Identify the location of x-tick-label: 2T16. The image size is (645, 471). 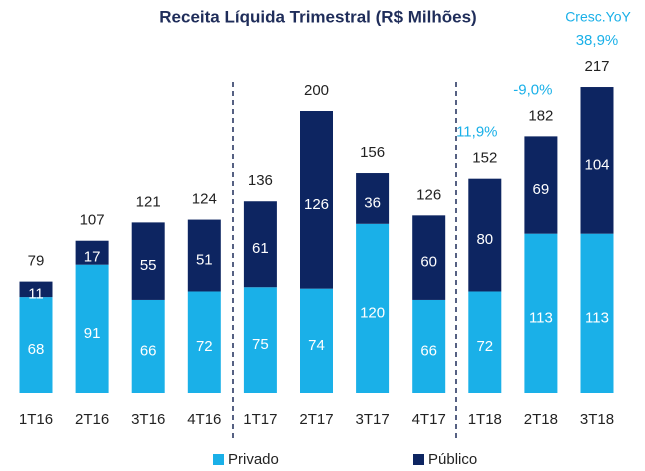
(92, 419).